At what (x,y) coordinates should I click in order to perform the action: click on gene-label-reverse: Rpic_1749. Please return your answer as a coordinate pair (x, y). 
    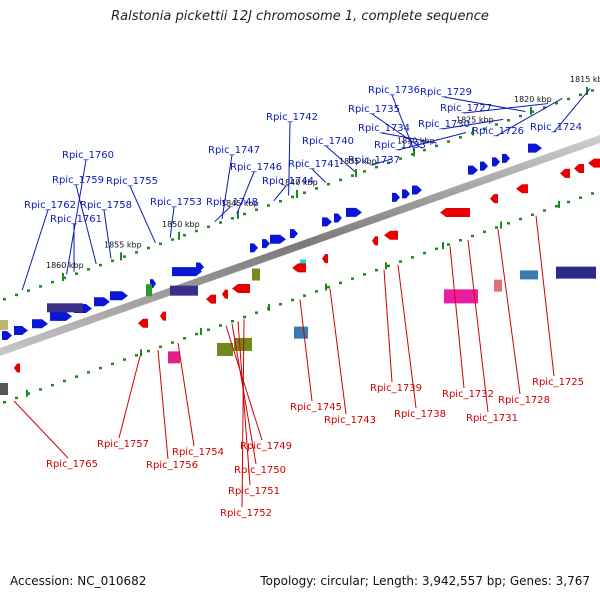
    Looking at the image, I should click on (266, 446).